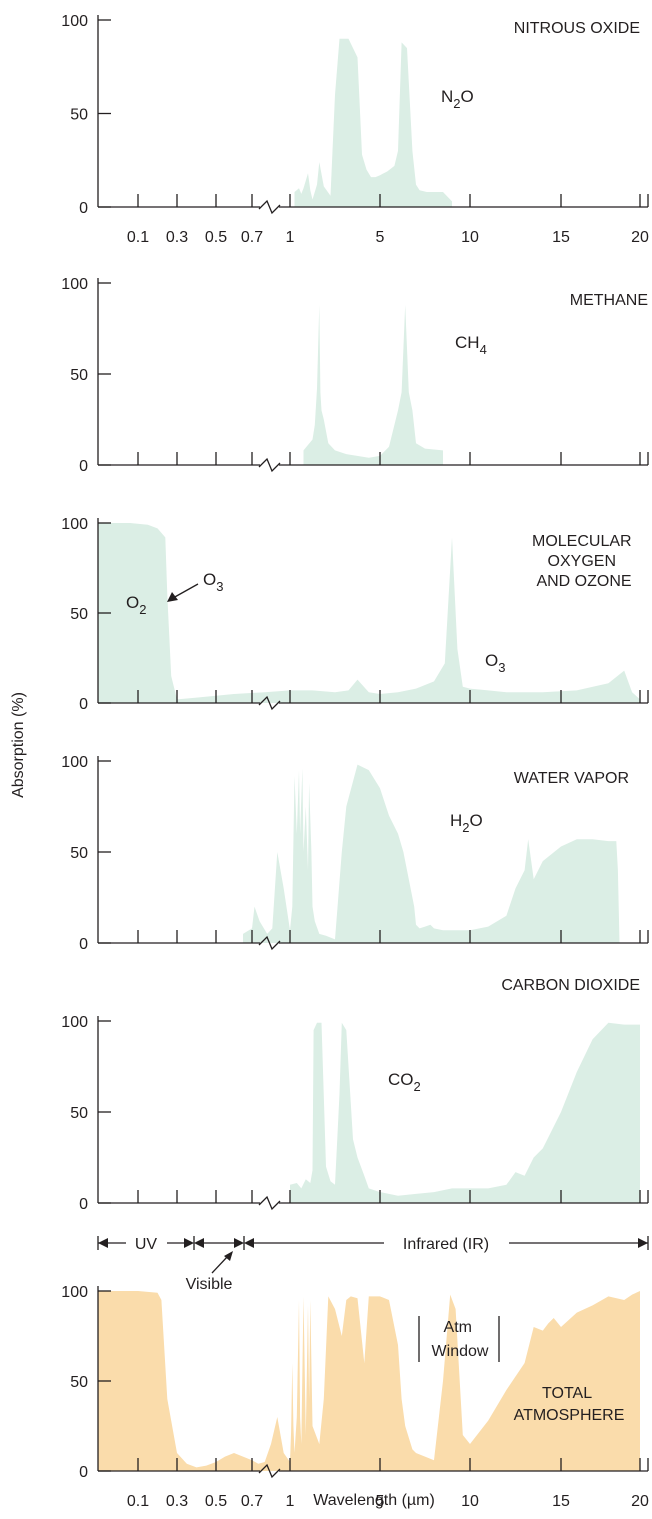 The height and width of the screenshot is (1519, 652). What do you see at coordinates (249, 1243) in the screenshot?
I see `arrowhead-ir-left` at bounding box center [249, 1243].